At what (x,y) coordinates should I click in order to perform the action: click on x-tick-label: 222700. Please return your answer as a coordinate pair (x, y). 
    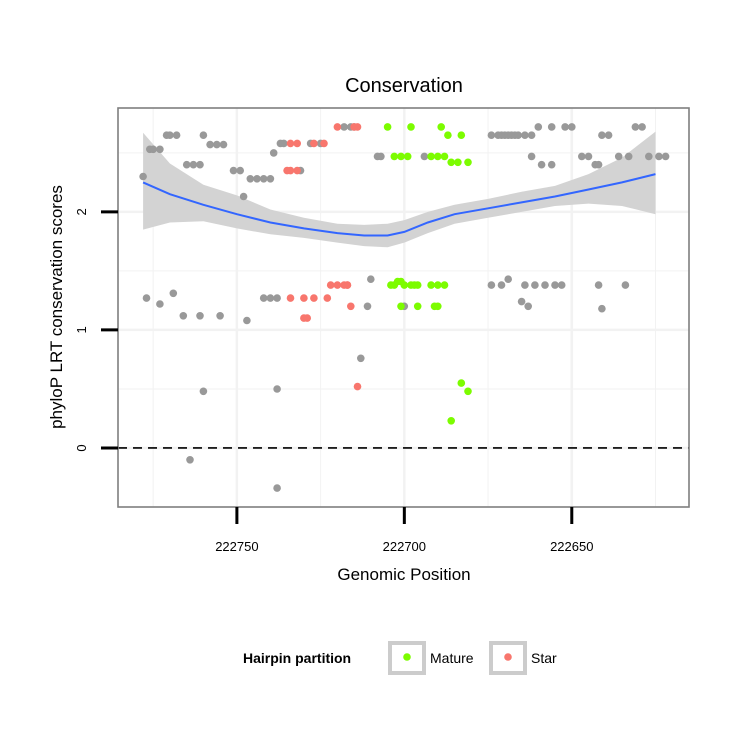
    Looking at the image, I should click on (404, 546).